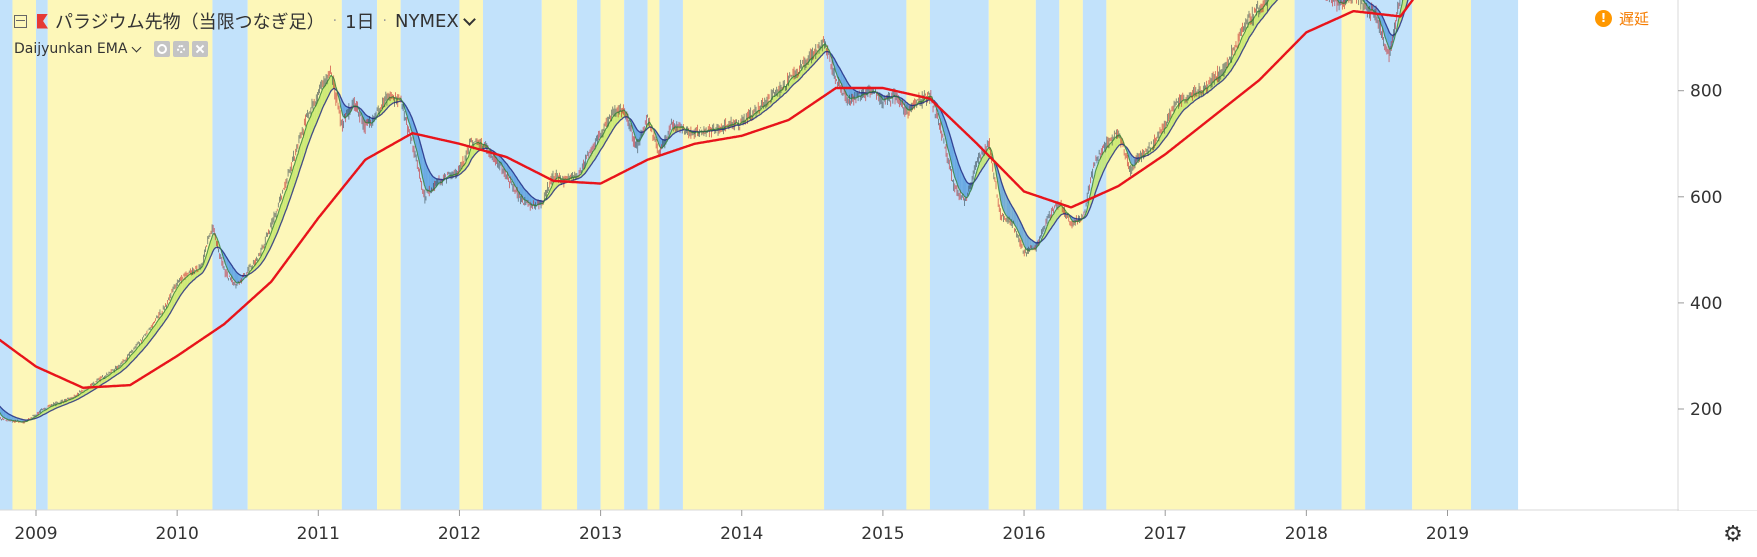 The height and width of the screenshot is (557, 1757). I want to click on red-flag-icon, so click(42, 21).